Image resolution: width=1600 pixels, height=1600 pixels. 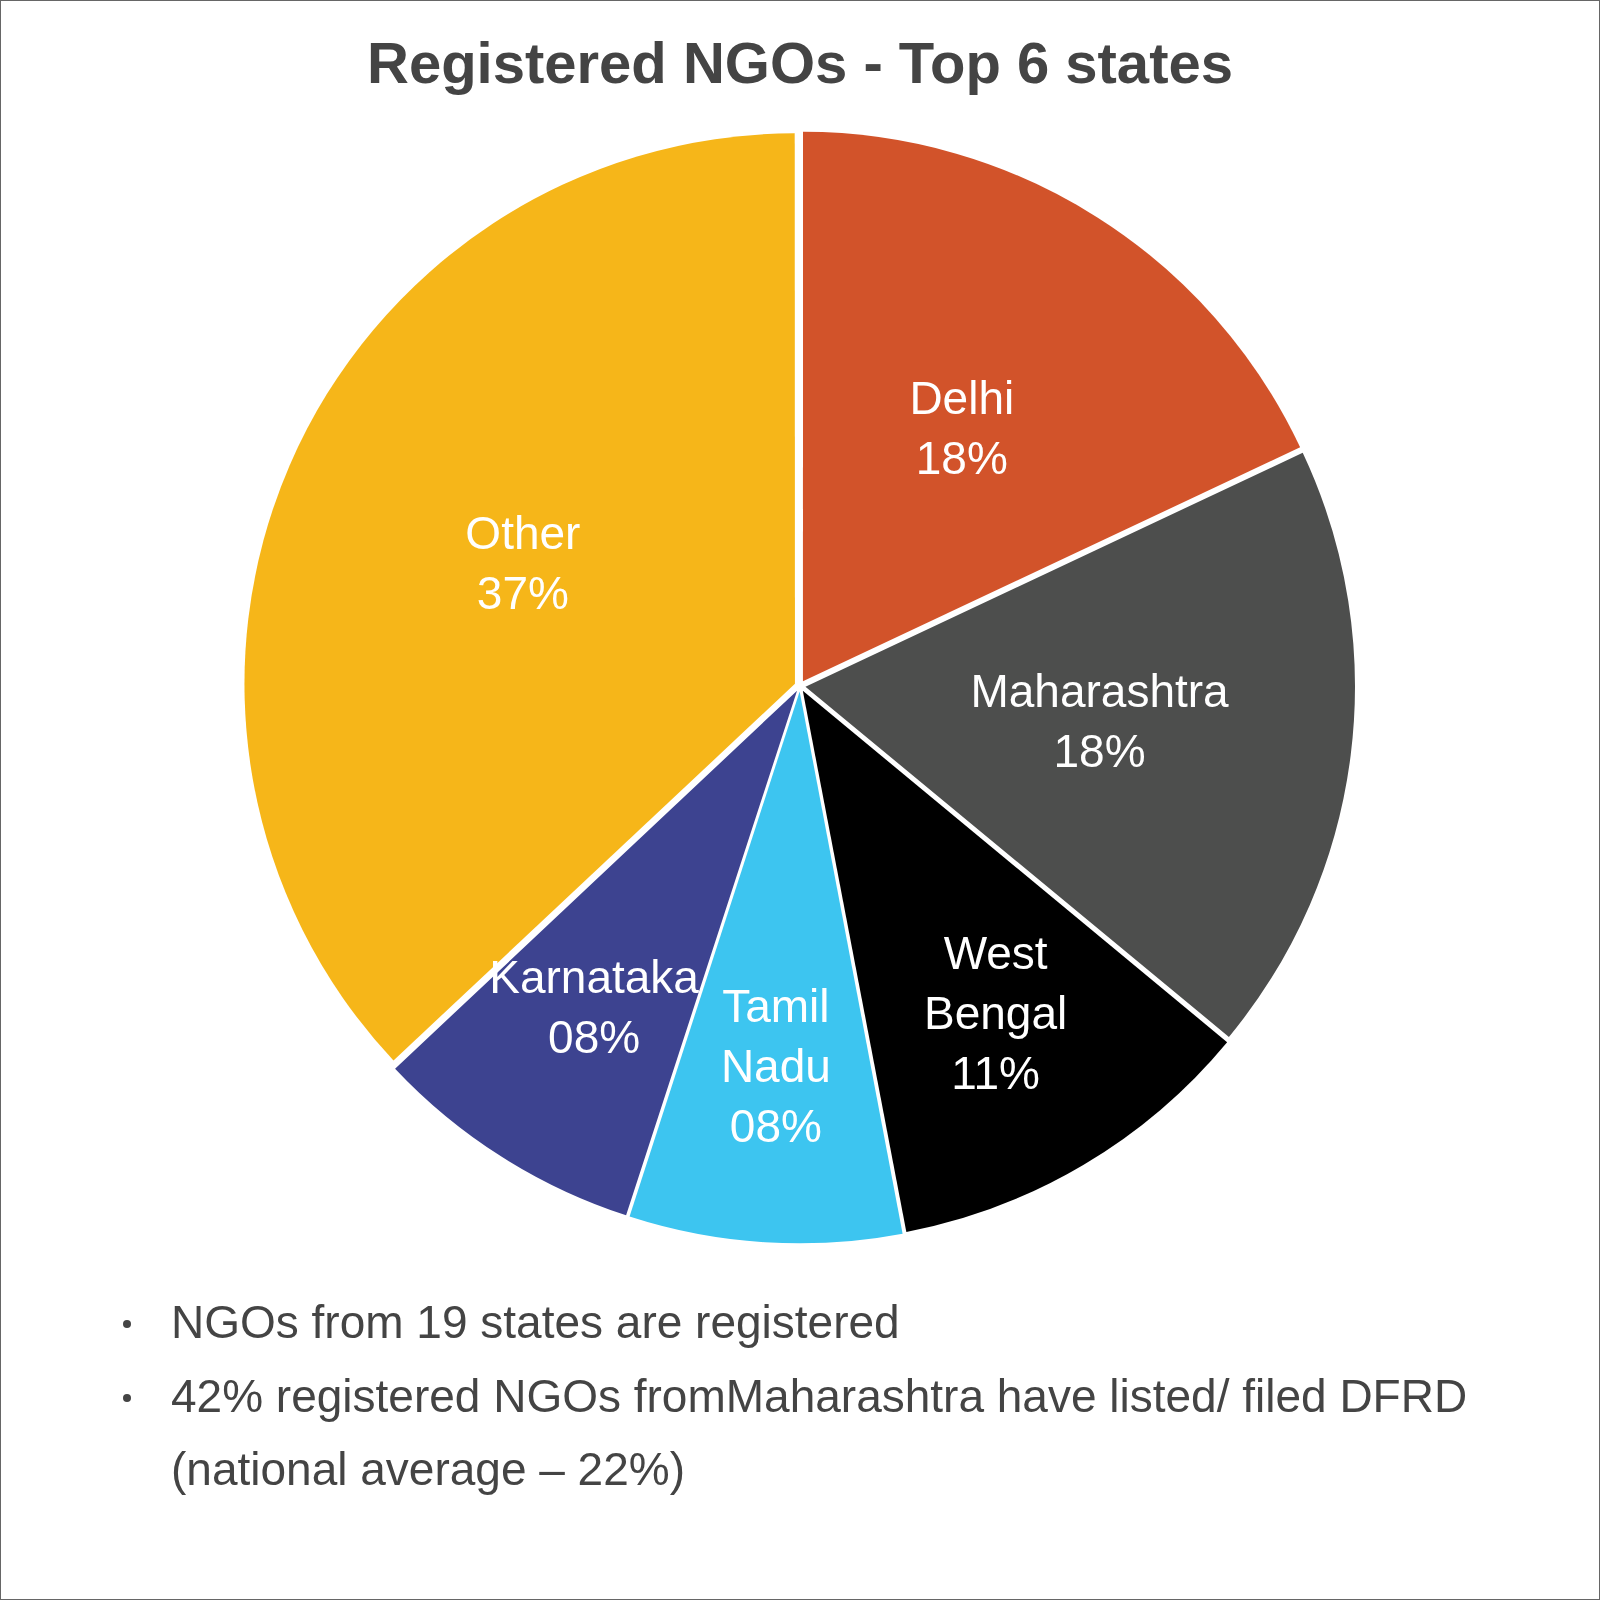 I want to click on slice-label: Tamil Nadu, so click(x=775, y=1036).